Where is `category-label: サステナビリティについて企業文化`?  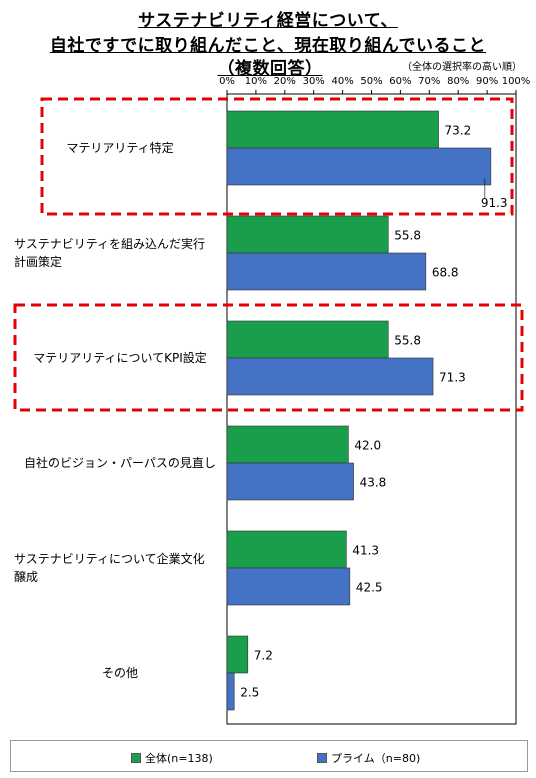 category-label: サステナビリティについて企業文化 is located at coordinates (109, 558).